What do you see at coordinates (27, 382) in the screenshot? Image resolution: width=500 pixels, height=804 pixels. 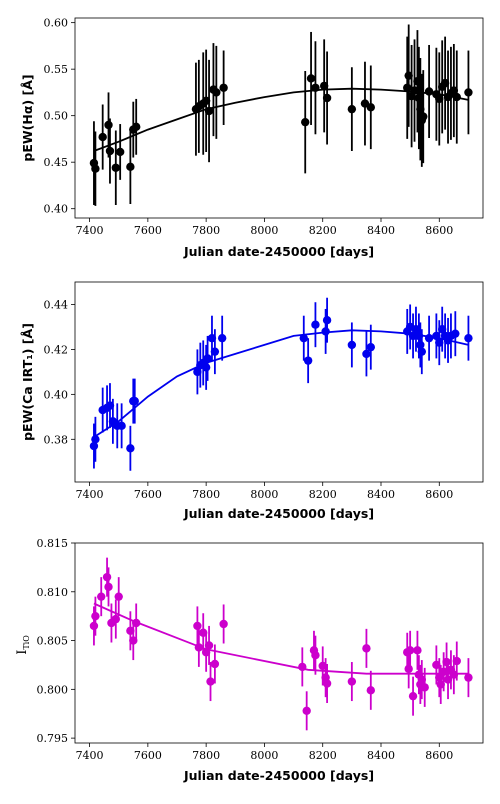 I see `y-axis-label: pEW(Ca IRT₁) [Å]` at bounding box center [27, 382].